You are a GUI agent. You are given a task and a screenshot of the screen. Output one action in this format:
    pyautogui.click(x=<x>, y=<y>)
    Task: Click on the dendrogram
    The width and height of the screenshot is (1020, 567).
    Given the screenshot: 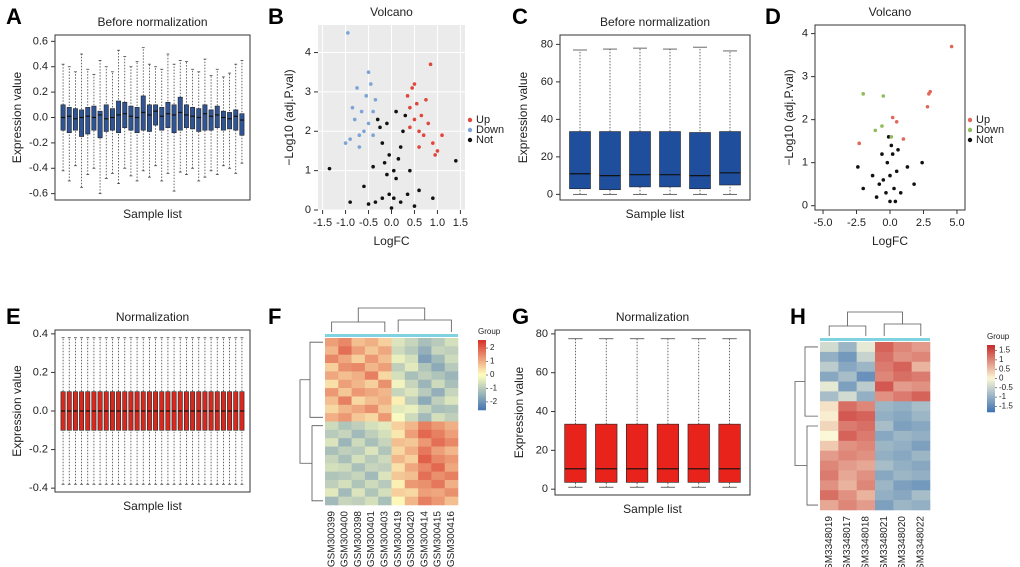 What is the action you would take?
    pyautogui.click(x=311, y=421)
    